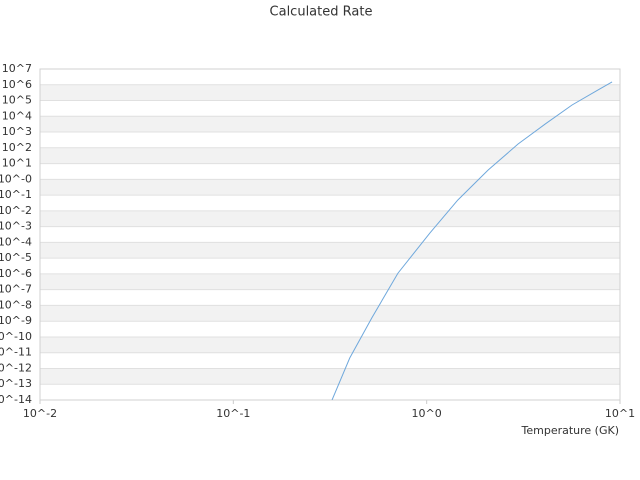 The height and width of the screenshot is (480, 640). I want to click on y-tick-label: 10^-4, so click(16, 241).